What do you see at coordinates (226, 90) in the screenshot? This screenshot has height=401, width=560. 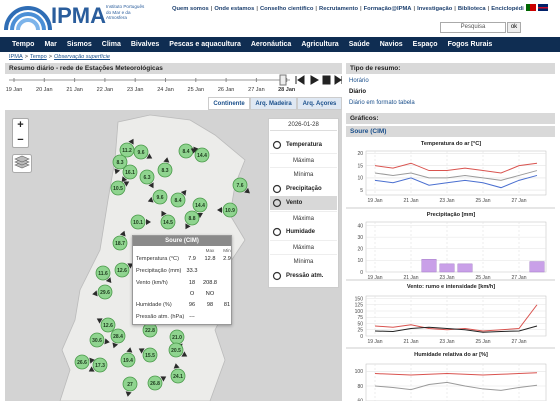 I see `timeline-label: 26 Jan` at bounding box center [226, 90].